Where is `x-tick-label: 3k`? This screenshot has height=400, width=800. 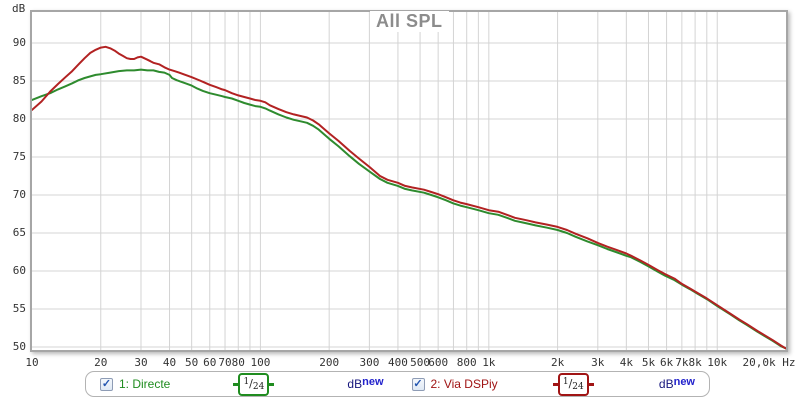 x-tick-label: 3k is located at coordinates (598, 362).